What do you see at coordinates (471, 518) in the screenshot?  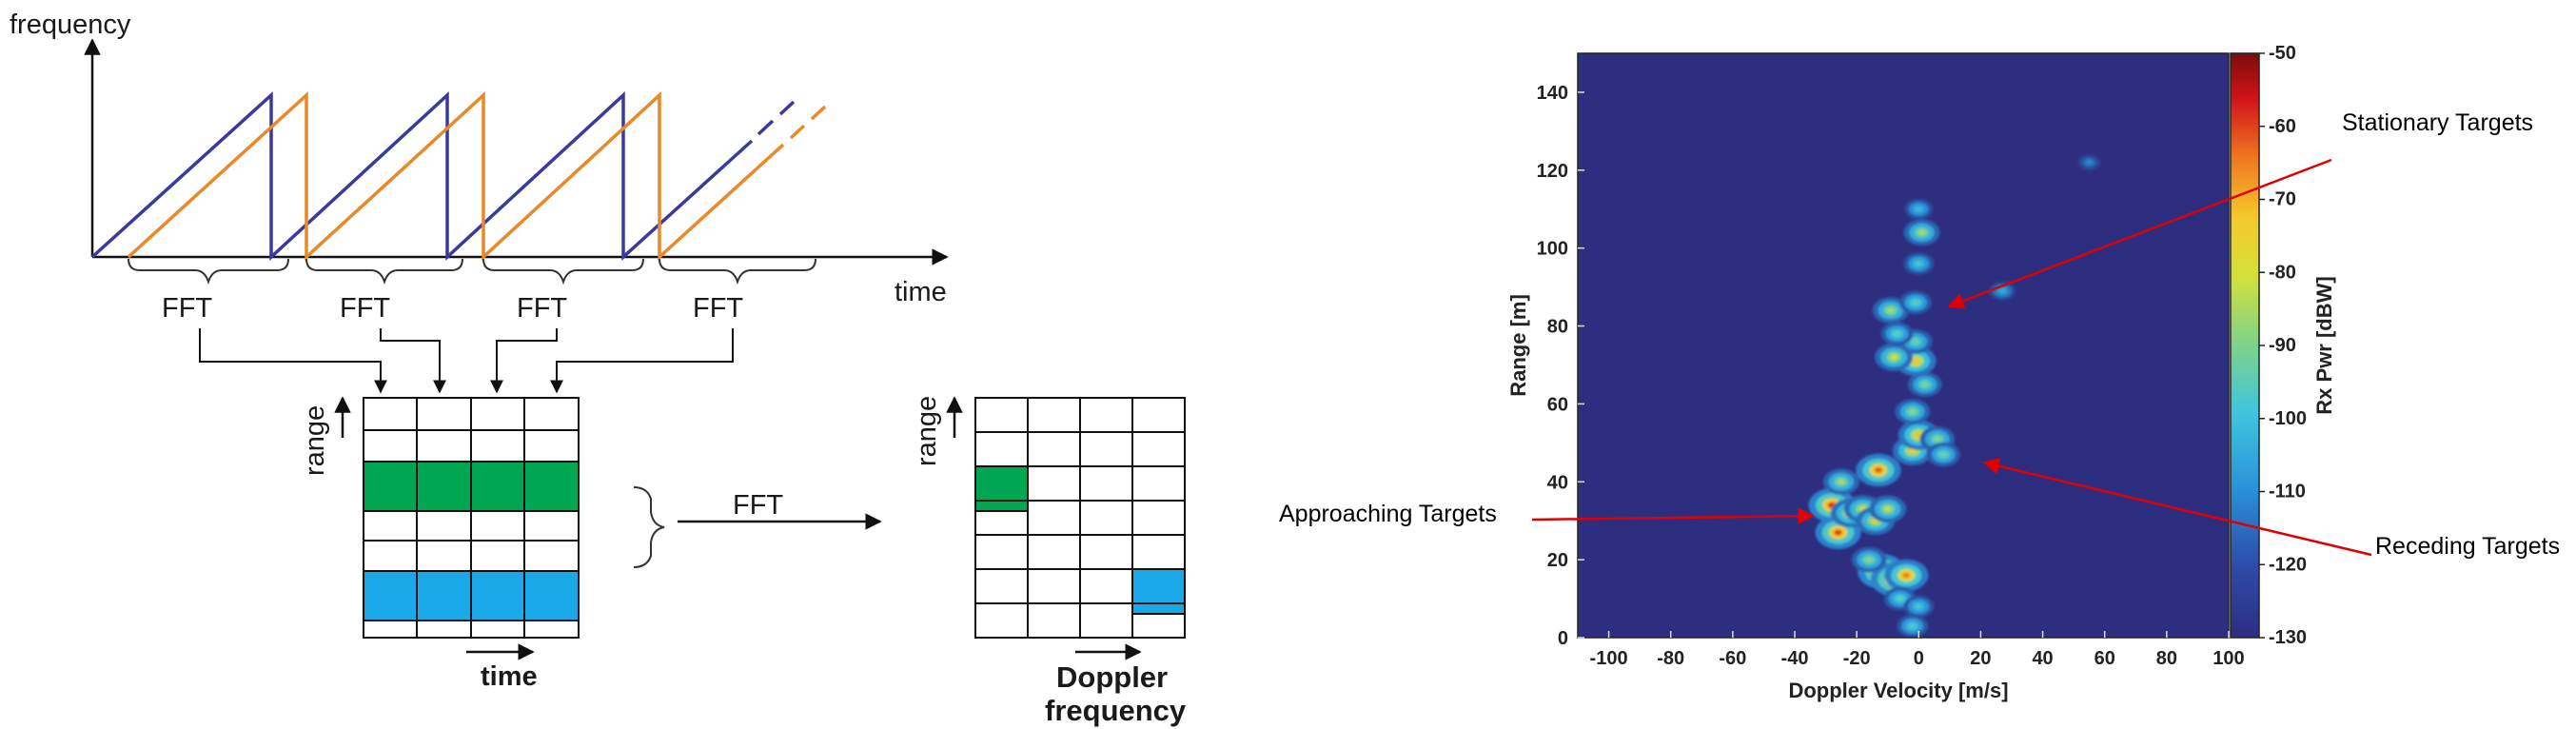 I see `range-time-grid` at bounding box center [471, 518].